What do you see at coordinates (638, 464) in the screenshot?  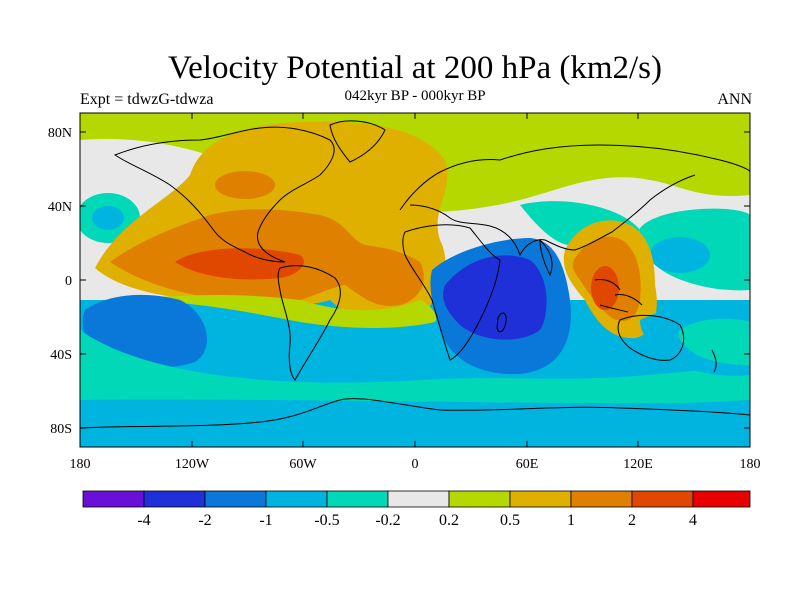 I see `lon-tick-label: 120E` at bounding box center [638, 464].